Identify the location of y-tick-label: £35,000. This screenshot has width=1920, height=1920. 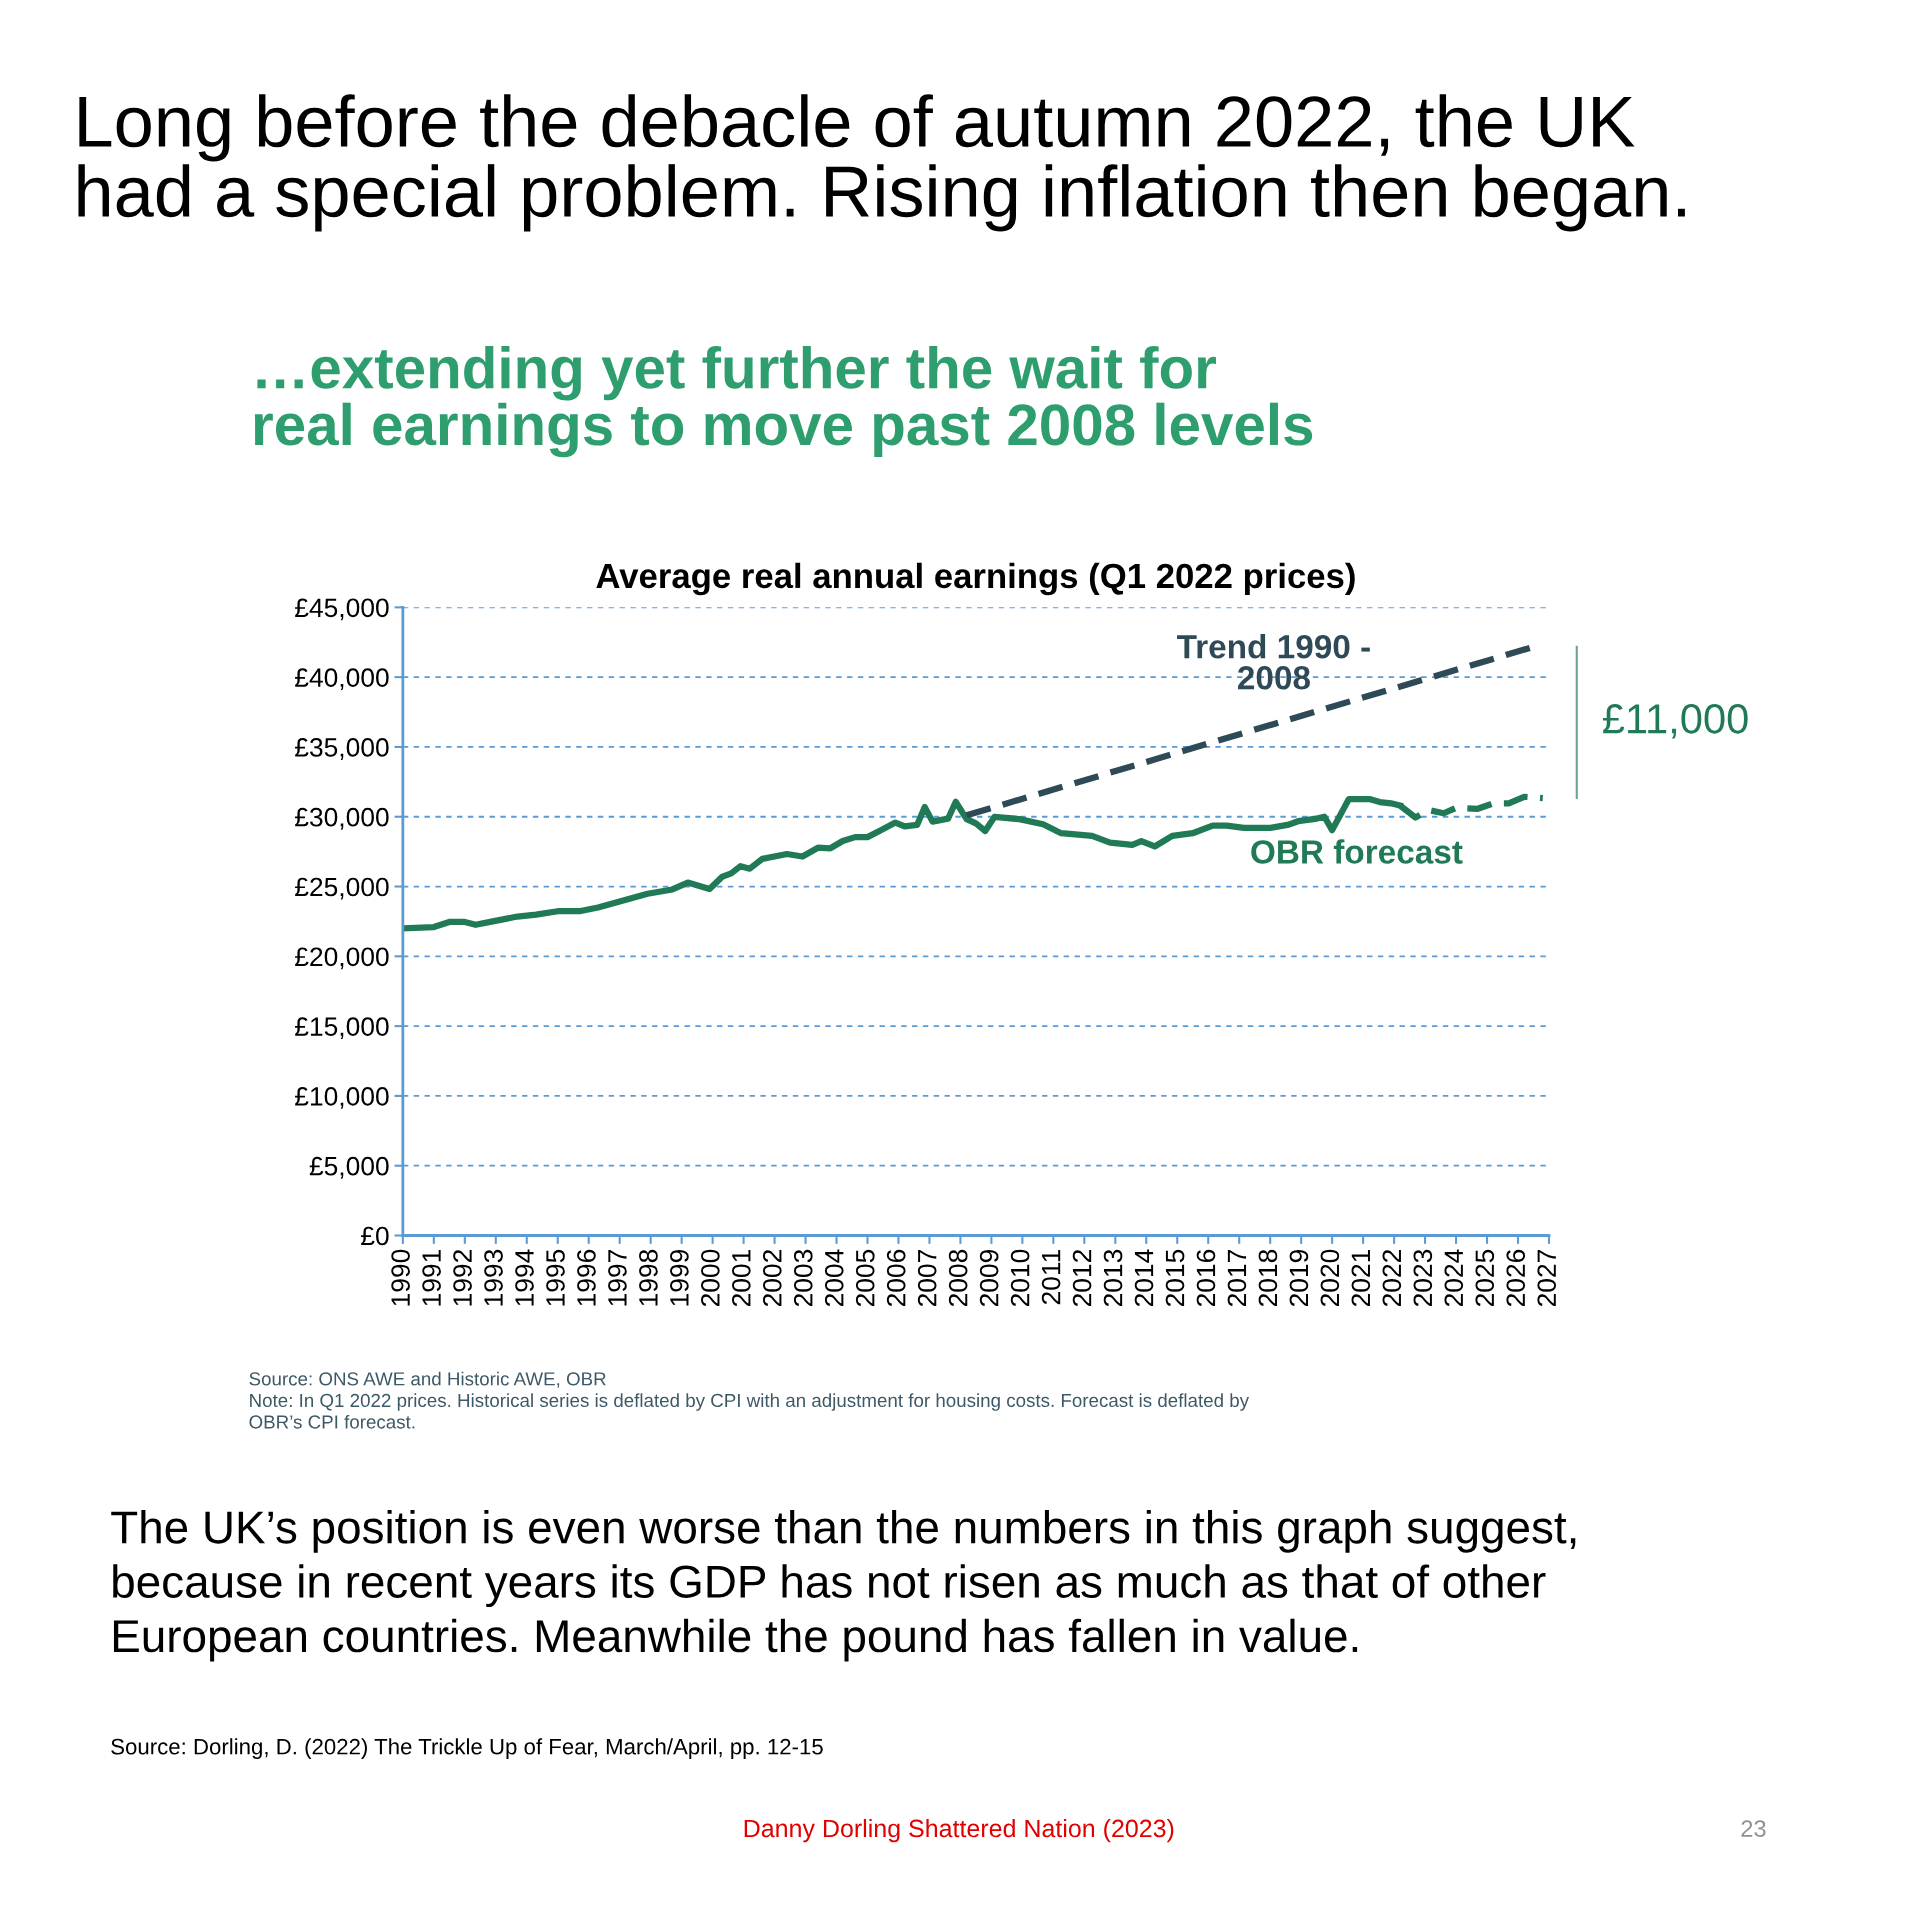
(342, 749).